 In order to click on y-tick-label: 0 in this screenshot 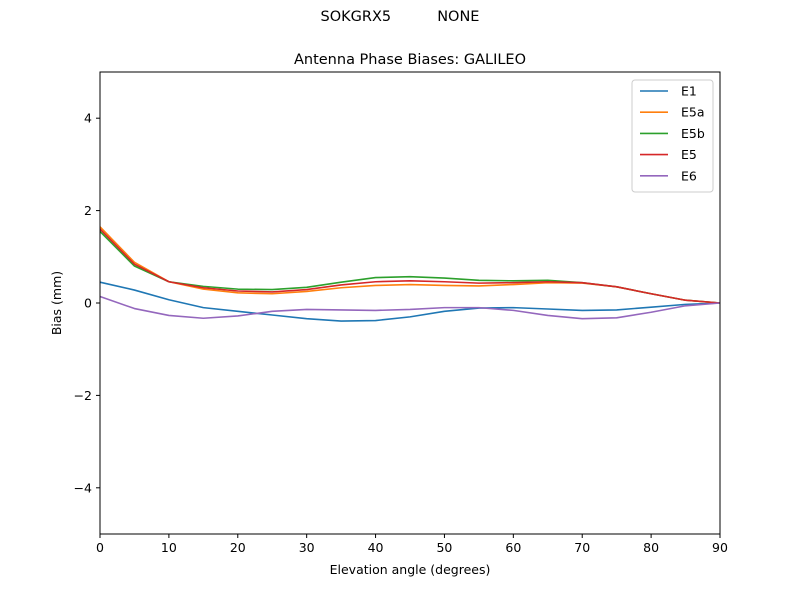, I will do `click(88, 303)`.